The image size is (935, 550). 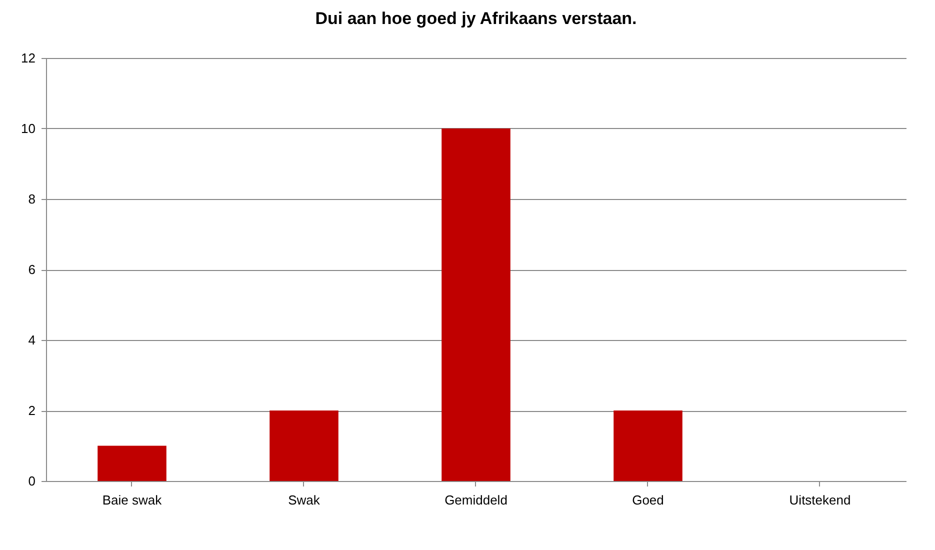 I want to click on x-tick-label: Gemiddeld, so click(x=476, y=500).